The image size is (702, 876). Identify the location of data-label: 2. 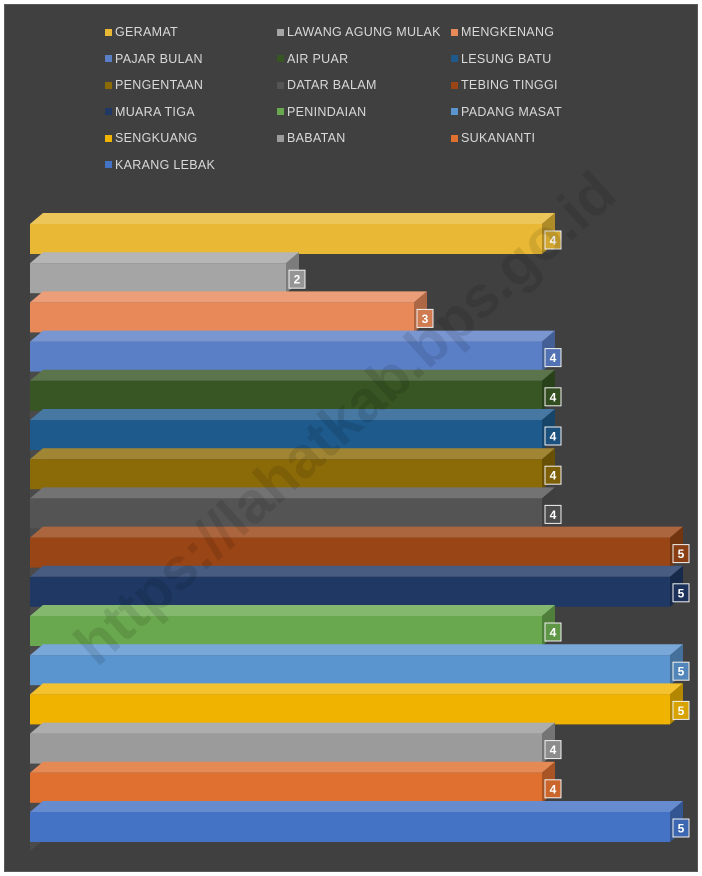
(297, 280).